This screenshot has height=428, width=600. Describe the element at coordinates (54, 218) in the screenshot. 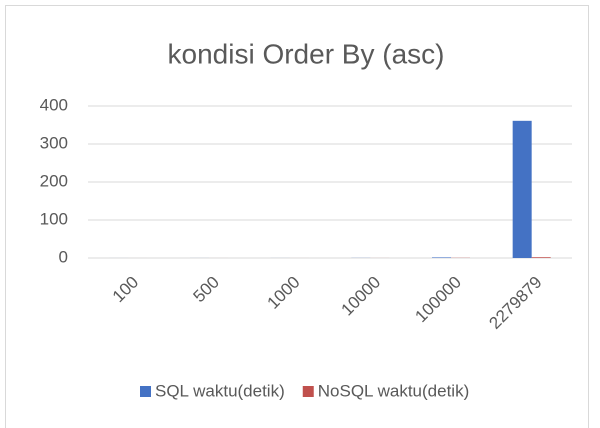

I see `y-tick-label: 100` at that location.